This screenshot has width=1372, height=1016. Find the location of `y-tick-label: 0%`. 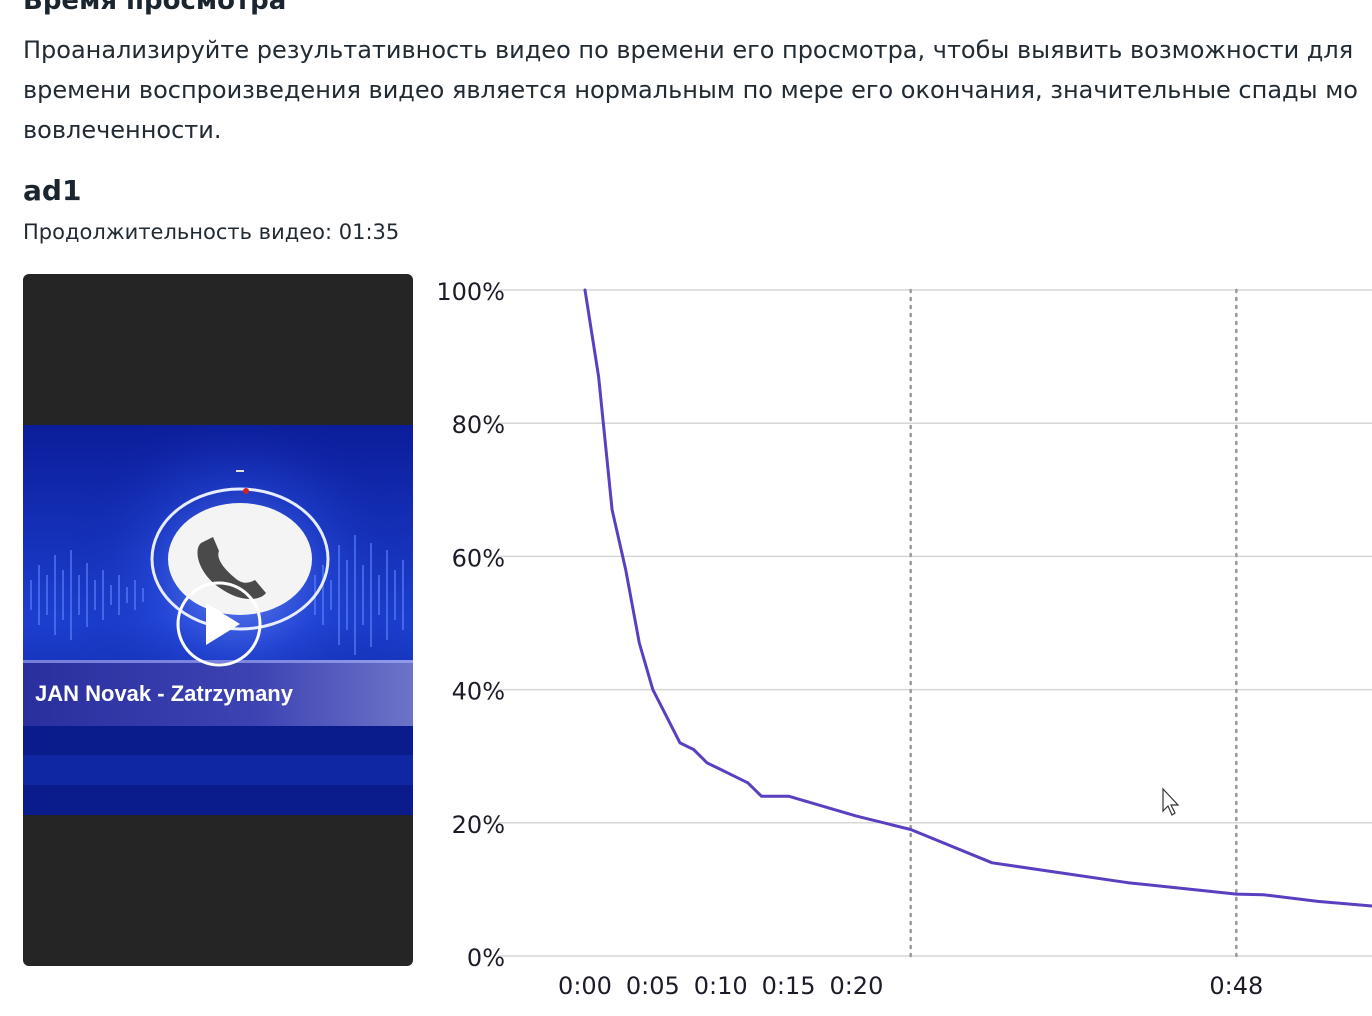

y-tick-label: 0% is located at coordinates (486, 958).